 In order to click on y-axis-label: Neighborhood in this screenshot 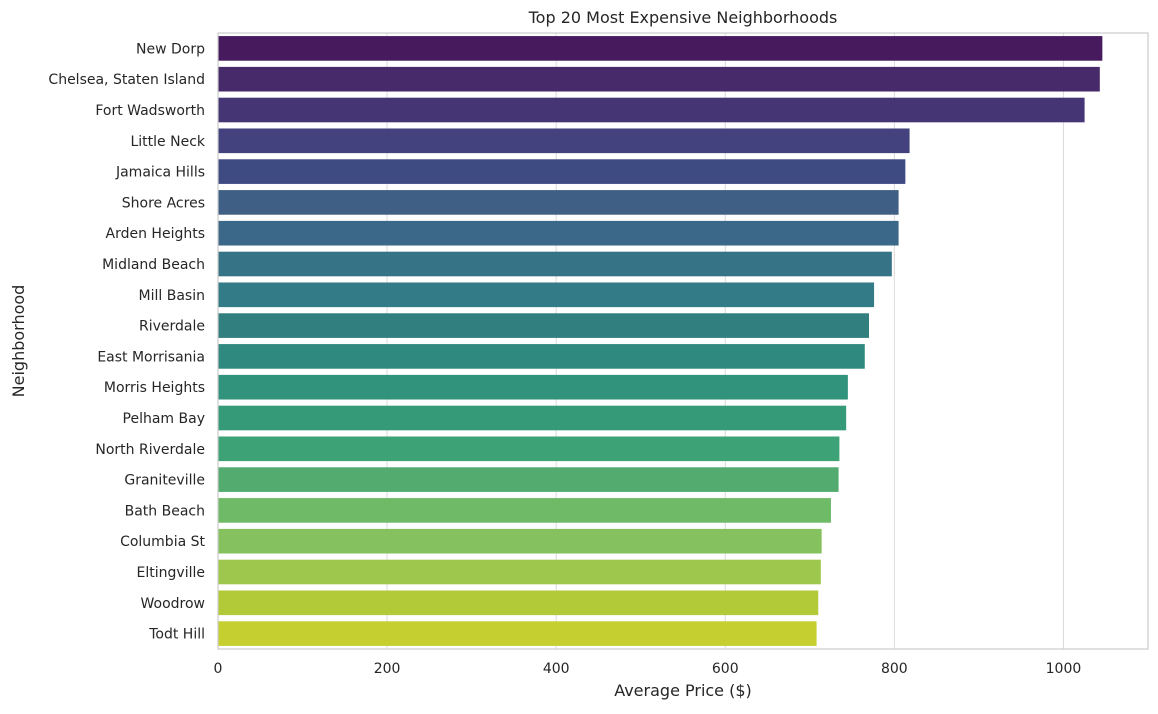, I will do `click(18, 341)`.